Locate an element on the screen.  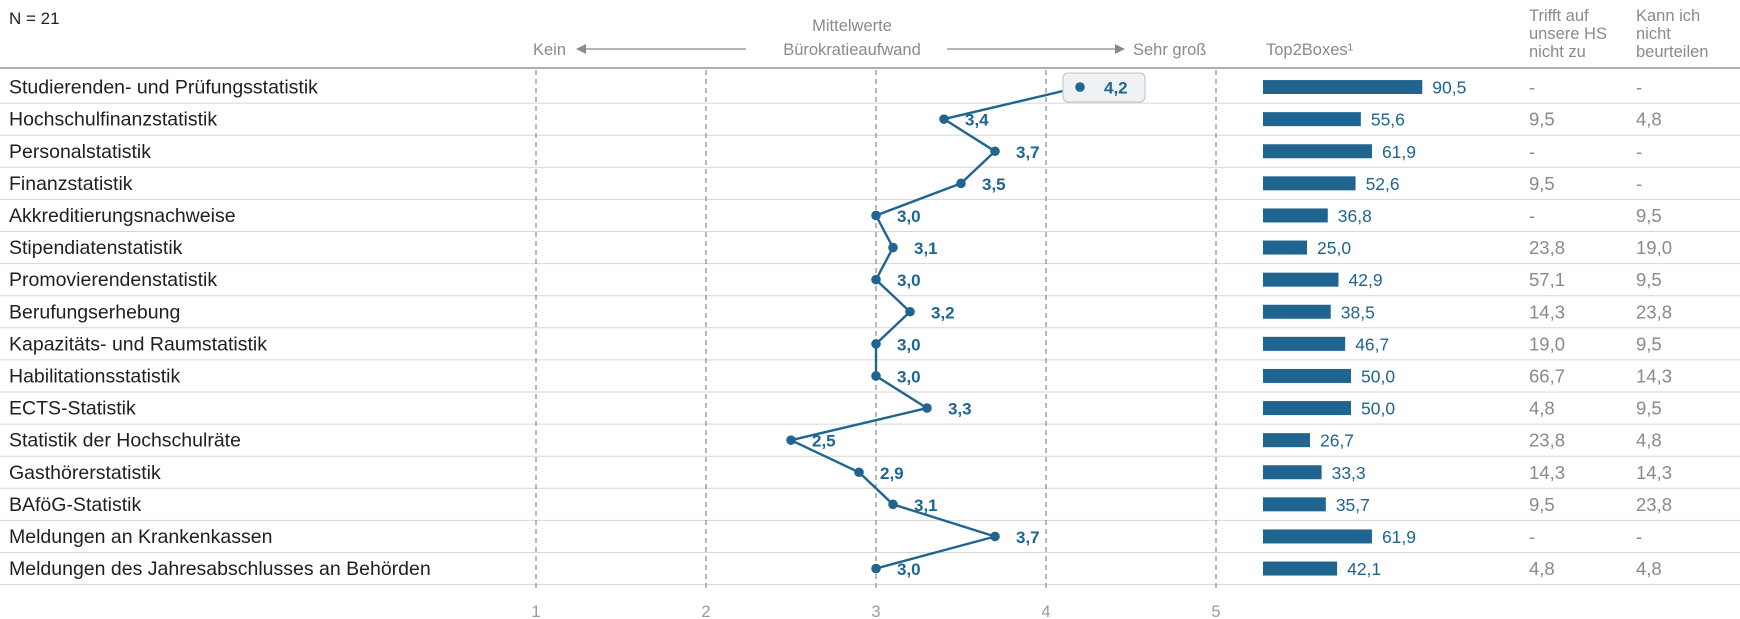
top2-value-label: 33,3 is located at coordinates (1349, 473).